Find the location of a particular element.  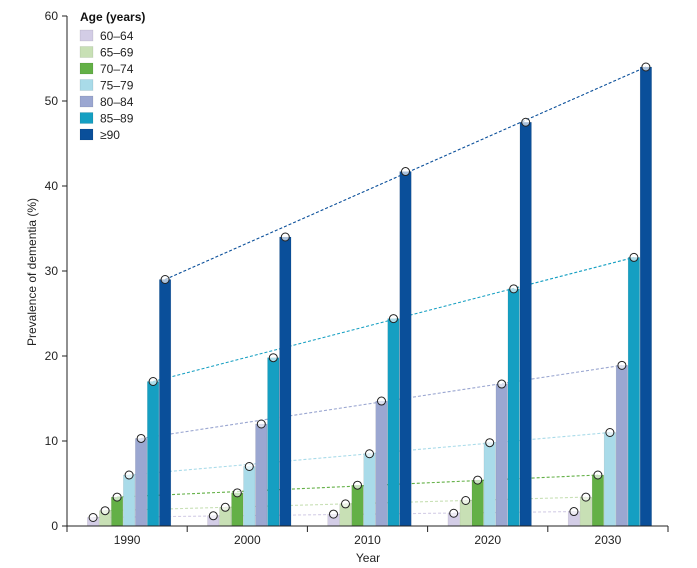

legend-label-4: 75–79 is located at coordinates (117, 86).